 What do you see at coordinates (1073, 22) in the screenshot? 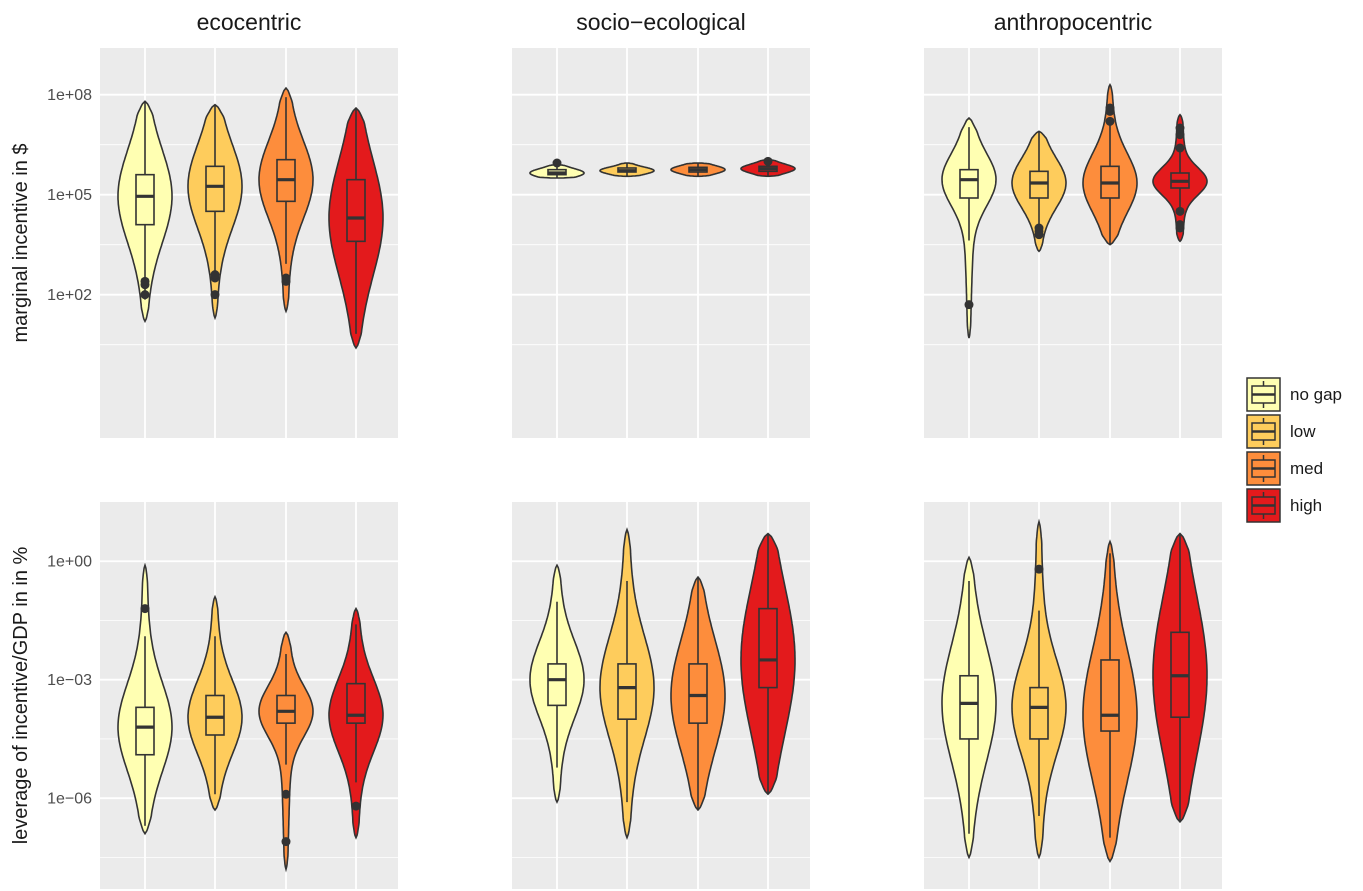
I see `facet-title-anthropocentric: anthropocentric` at bounding box center [1073, 22].